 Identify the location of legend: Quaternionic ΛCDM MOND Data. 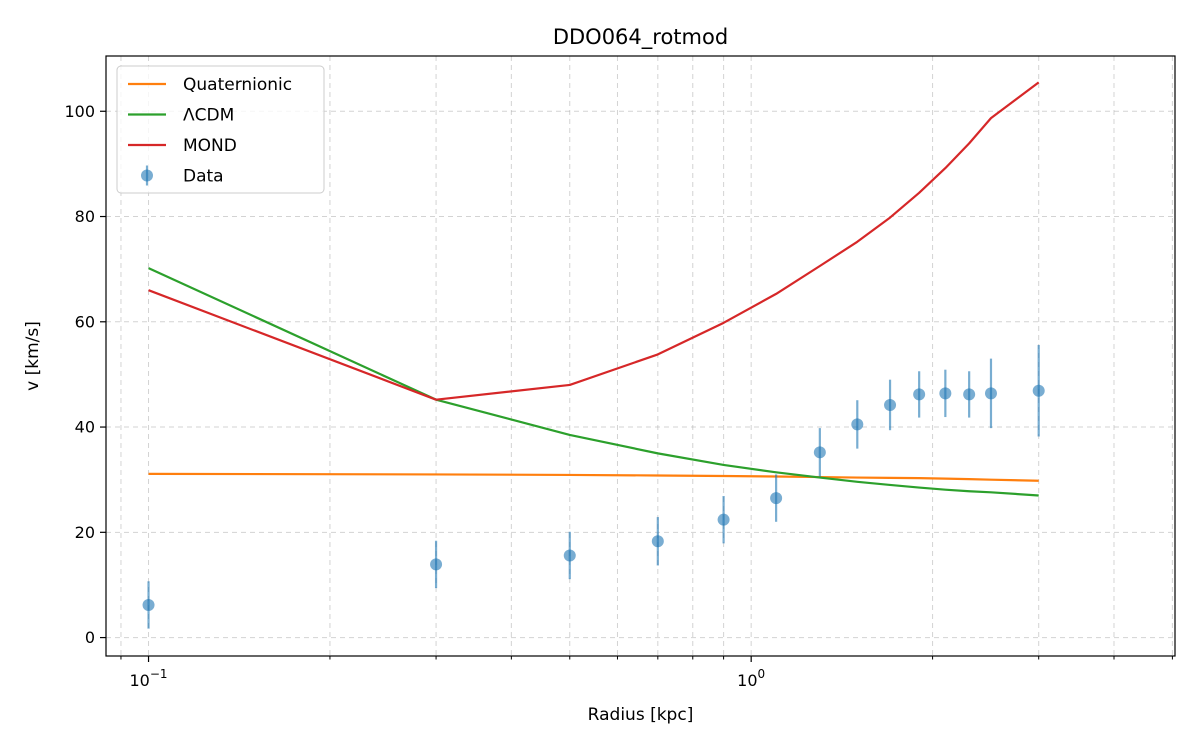
(220, 129).